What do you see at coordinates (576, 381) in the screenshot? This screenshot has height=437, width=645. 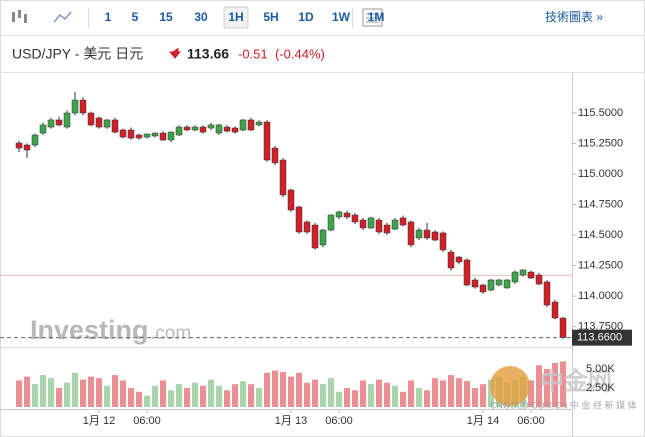 I see `watermark-text: 中金网` at bounding box center [576, 381].